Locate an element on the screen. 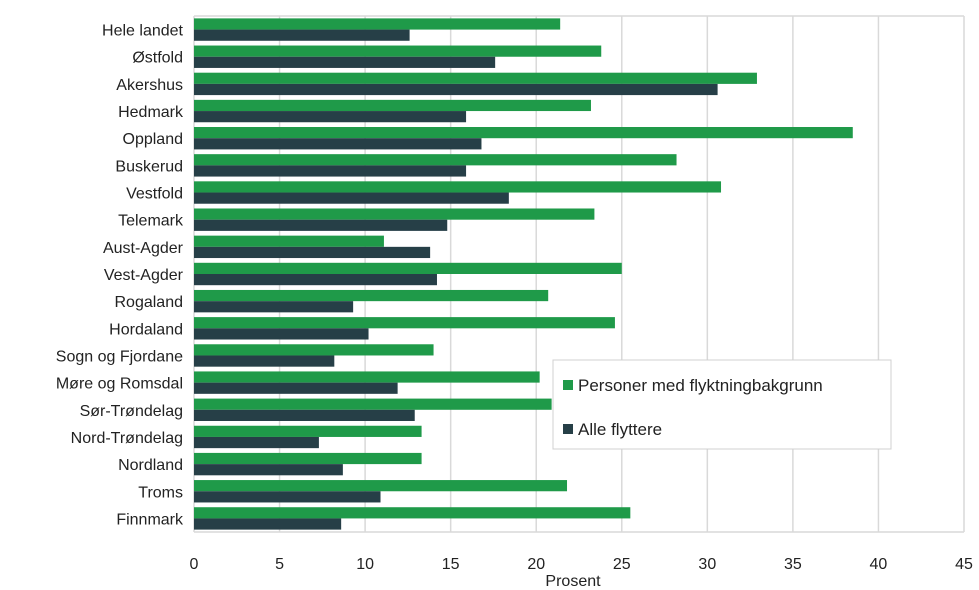 The width and height of the screenshot is (979, 590). x-tick-45: 45 is located at coordinates (964, 564).